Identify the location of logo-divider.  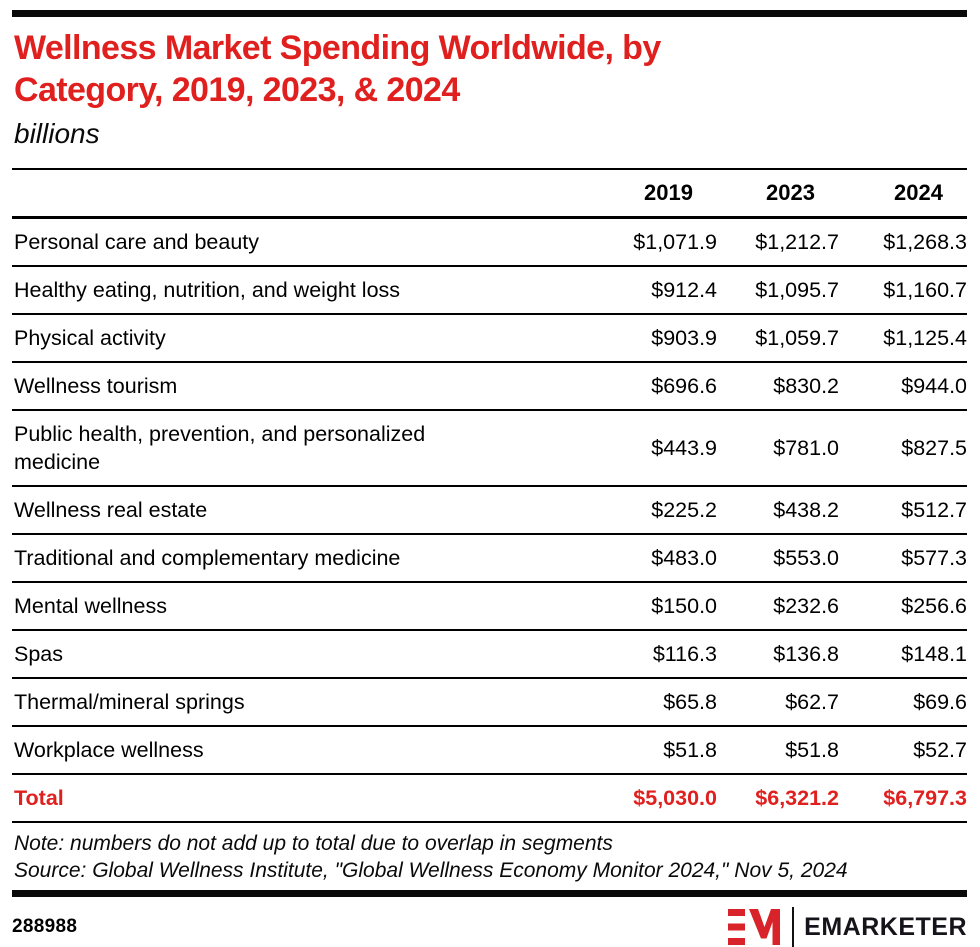
(793, 927).